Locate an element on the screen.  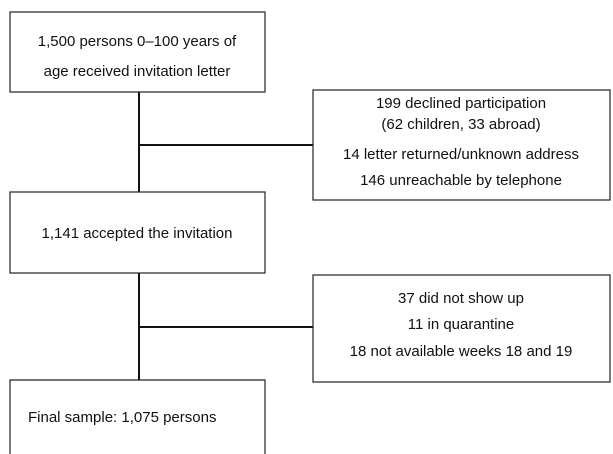
node-text: age received invitation letter is located at coordinates (137, 71).